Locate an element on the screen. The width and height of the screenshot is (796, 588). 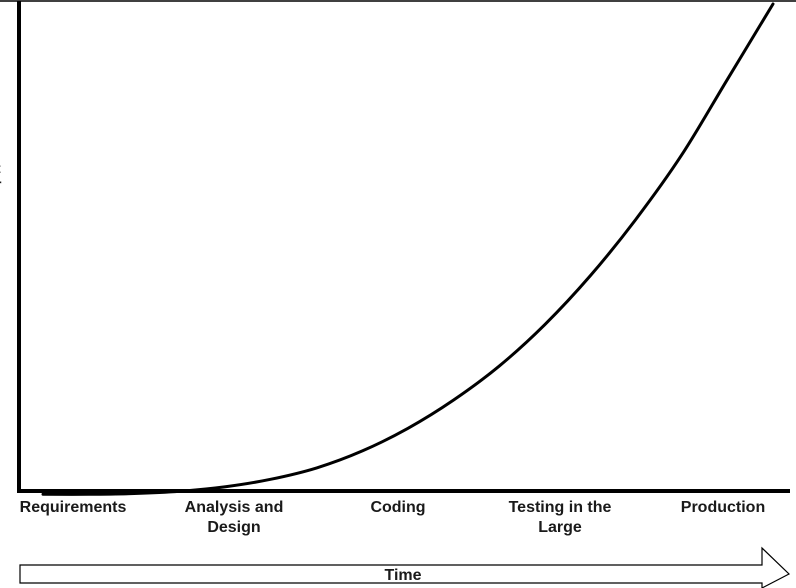
x-tick-label-2-line-0: Coding is located at coordinates (397, 507).